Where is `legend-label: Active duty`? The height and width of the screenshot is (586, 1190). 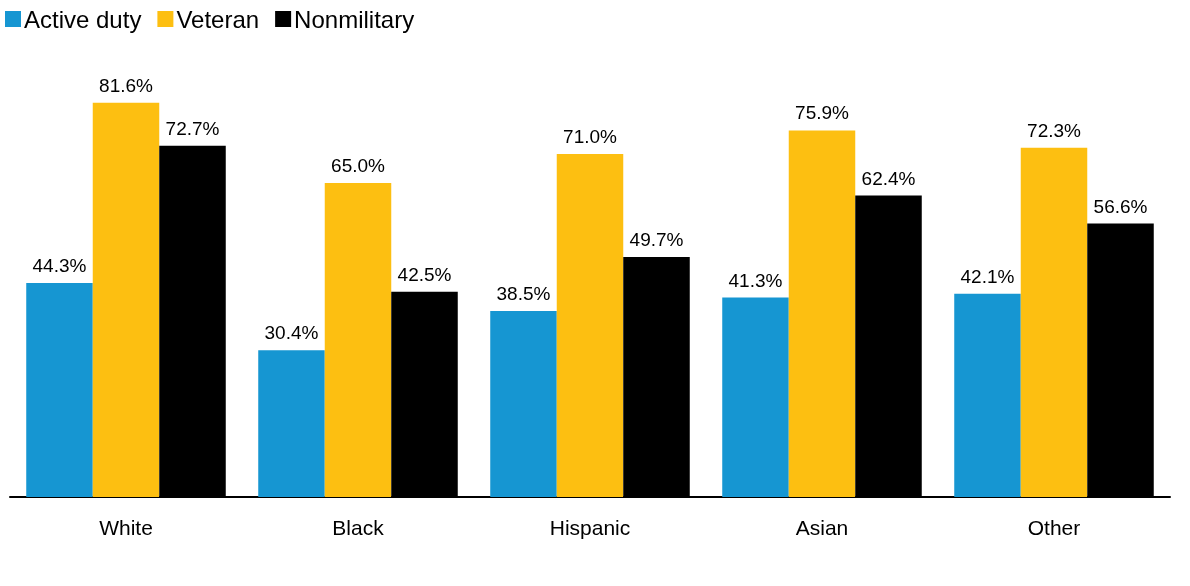
legend-label: Active duty is located at coordinates (83, 19).